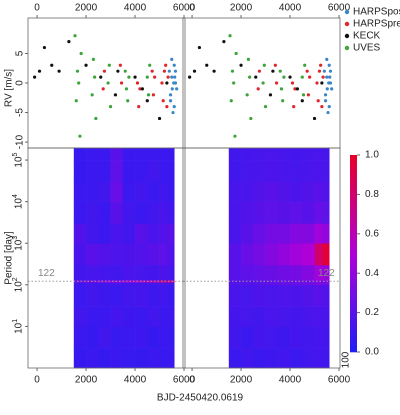 This screenshot has height=415, width=400. What do you see at coordinates (135, 8) in the screenshot?
I see `x-tick-label: 4000` at bounding box center [135, 8].